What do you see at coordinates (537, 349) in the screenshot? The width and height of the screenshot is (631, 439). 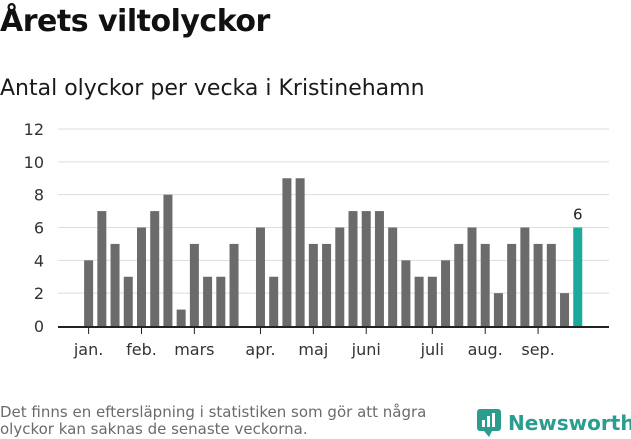 I see `x-tick-label: sep.` at bounding box center [537, 349].